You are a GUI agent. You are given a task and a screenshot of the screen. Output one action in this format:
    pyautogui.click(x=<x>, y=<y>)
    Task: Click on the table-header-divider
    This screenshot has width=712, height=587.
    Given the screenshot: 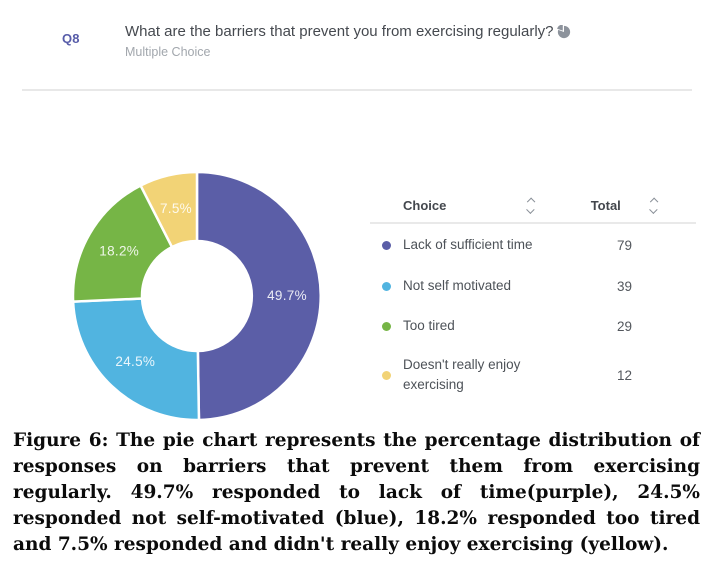 What is the action you would take?
    pyautogui.click(x=533, y=223)
    